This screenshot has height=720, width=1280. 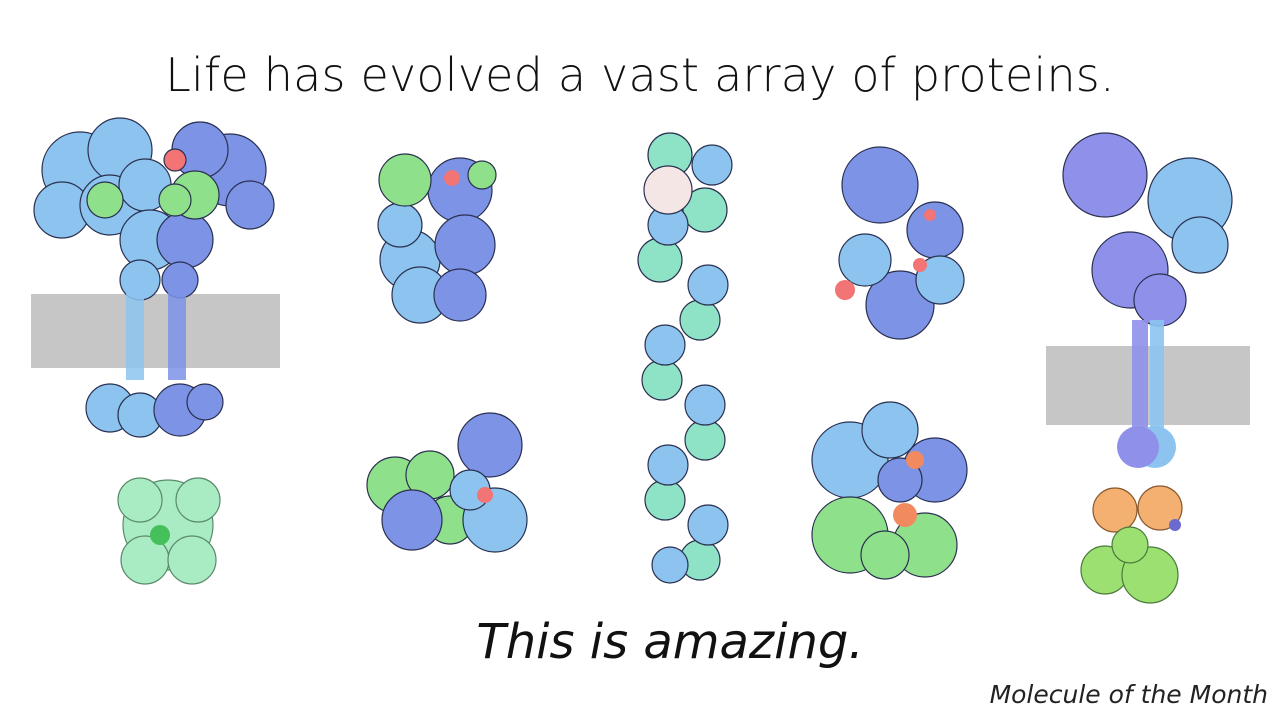 What do you see at coordinates (889, 490) in the screenshot?
I see `blue-green-red-complex-protein` at bounding box center [889, 490].